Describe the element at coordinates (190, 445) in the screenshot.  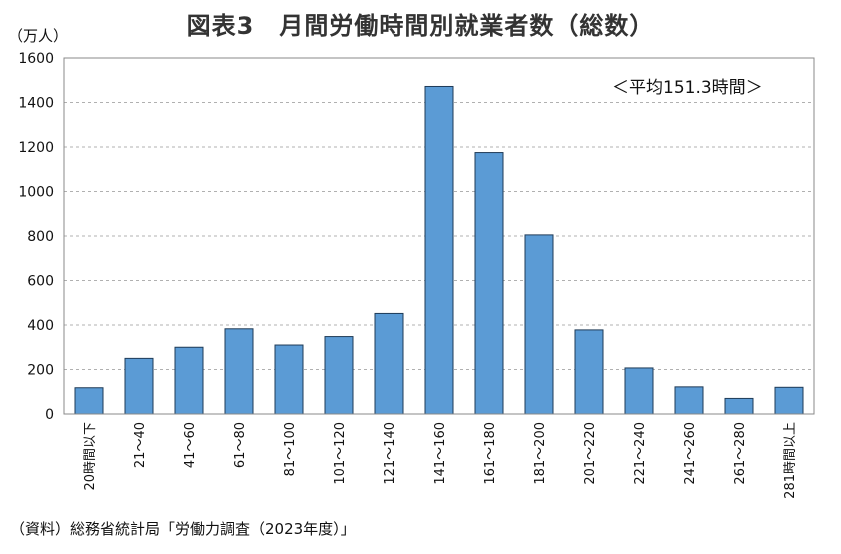
I see `x-tick-label: 41～60` at that location.